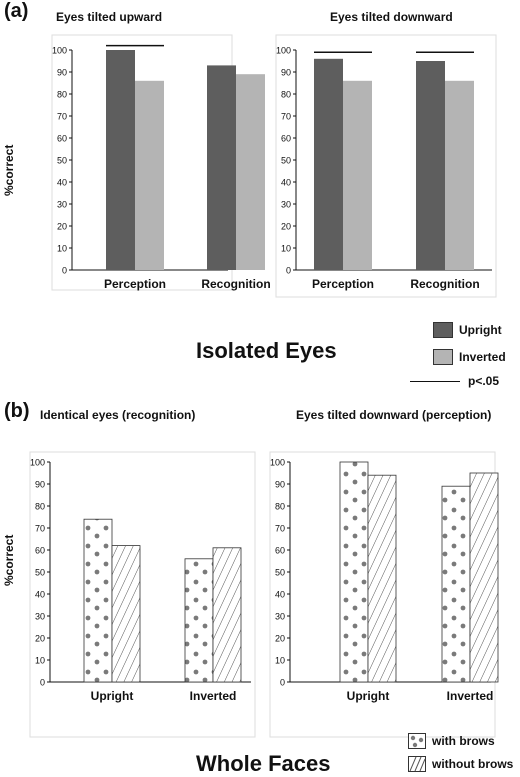 The height and width of the screenshot is (777, 520). What do you see at coordinates (9, 170) in the screenshot?
I see `chart-1-ylabel: %correct` at bounding box center [9, 170].